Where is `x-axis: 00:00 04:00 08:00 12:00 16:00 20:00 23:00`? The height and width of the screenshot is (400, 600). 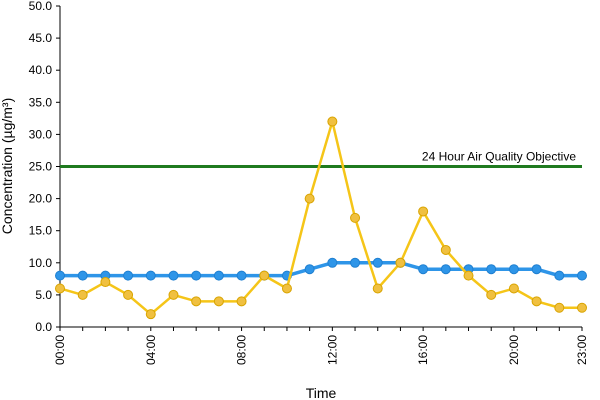
x-axis: 00:00 04:00 08:00 12:00 16:00 20:00 23:00 is located at coordinates (321, 345).